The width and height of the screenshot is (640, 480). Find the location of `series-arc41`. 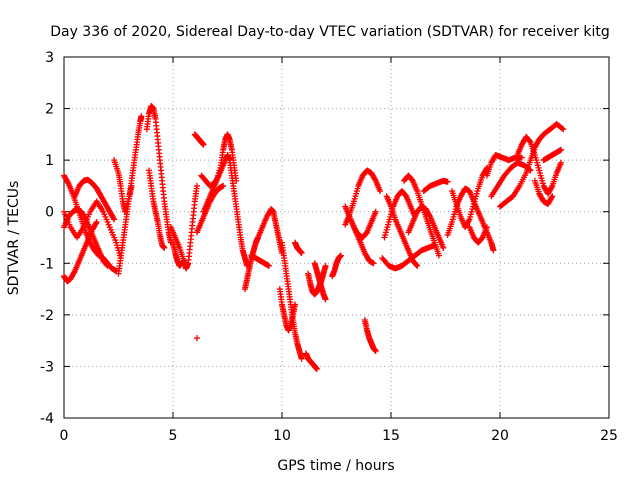

series-arc41 is located at coordinates (532, 165).